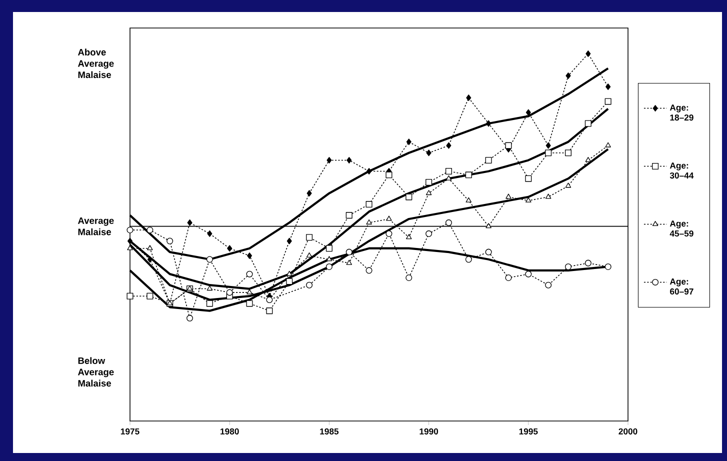 This screenshot has width=727, height=461. I want to click on legend-label: Age: 30–44, so click(682, 170).